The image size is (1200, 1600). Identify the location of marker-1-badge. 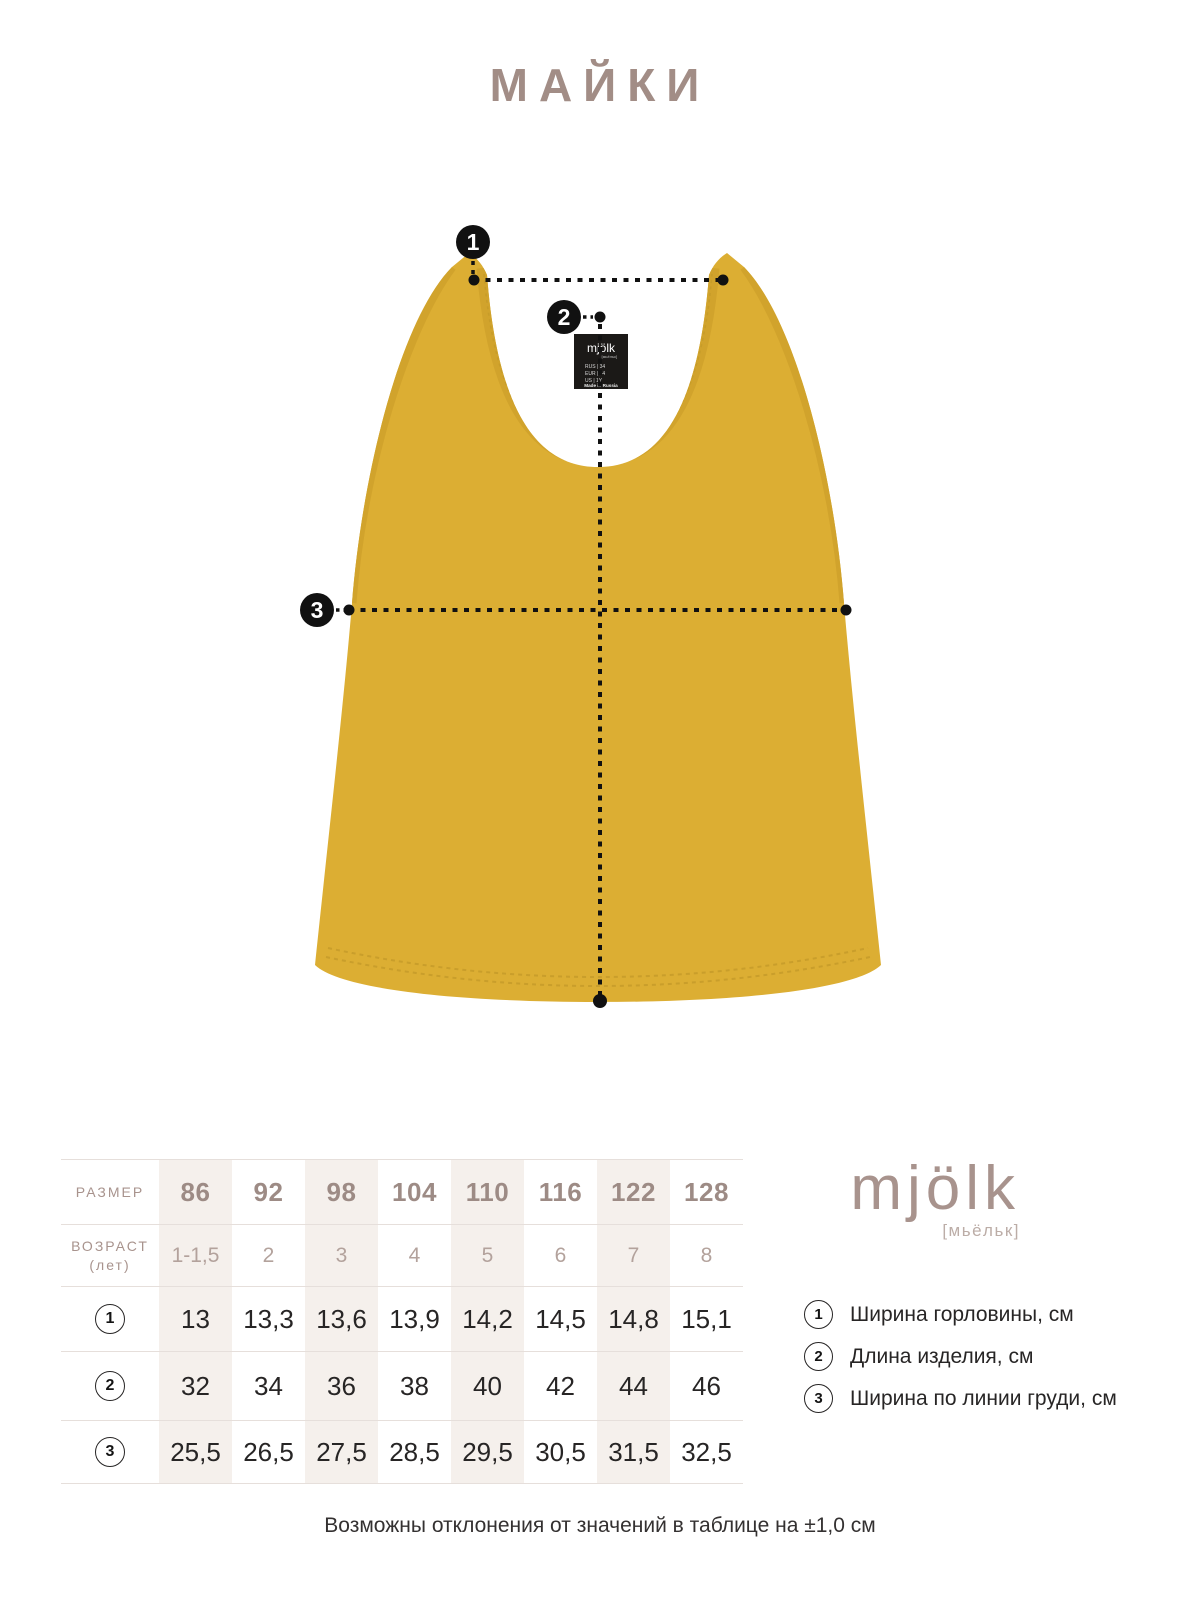
(473, 242).